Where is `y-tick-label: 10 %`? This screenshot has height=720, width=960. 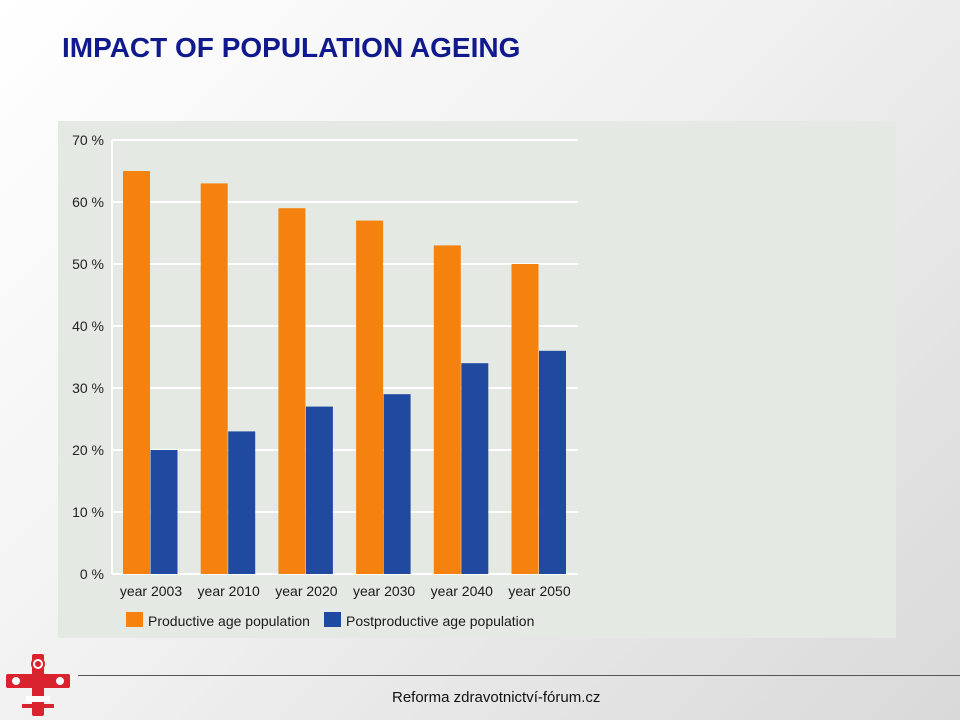 y-tick-label: 10 % is located at coordinates (88, 512).